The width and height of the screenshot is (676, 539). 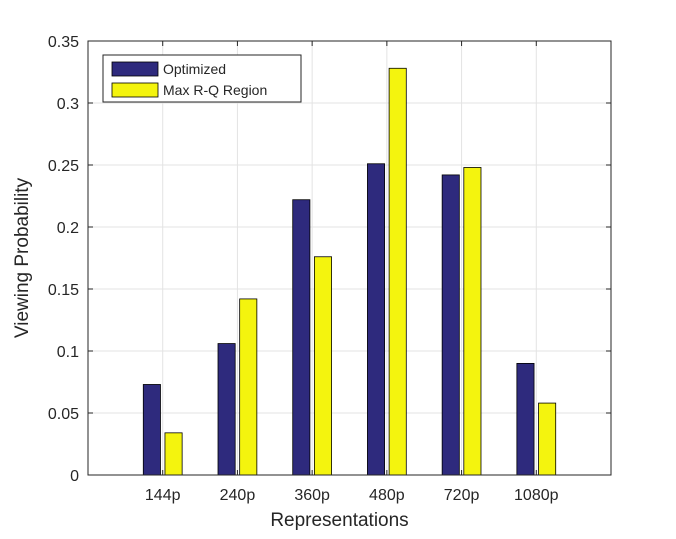 What do you see at coordinates (68, 352) in the screenshot?
I see `y-tick-label: 0.1` at bounding box center [68, 352].